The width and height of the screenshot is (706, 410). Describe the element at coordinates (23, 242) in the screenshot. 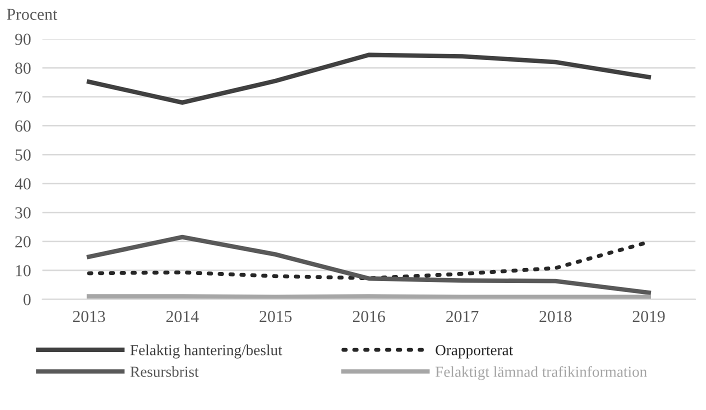

I see `y-tick-label: 20` at that location.